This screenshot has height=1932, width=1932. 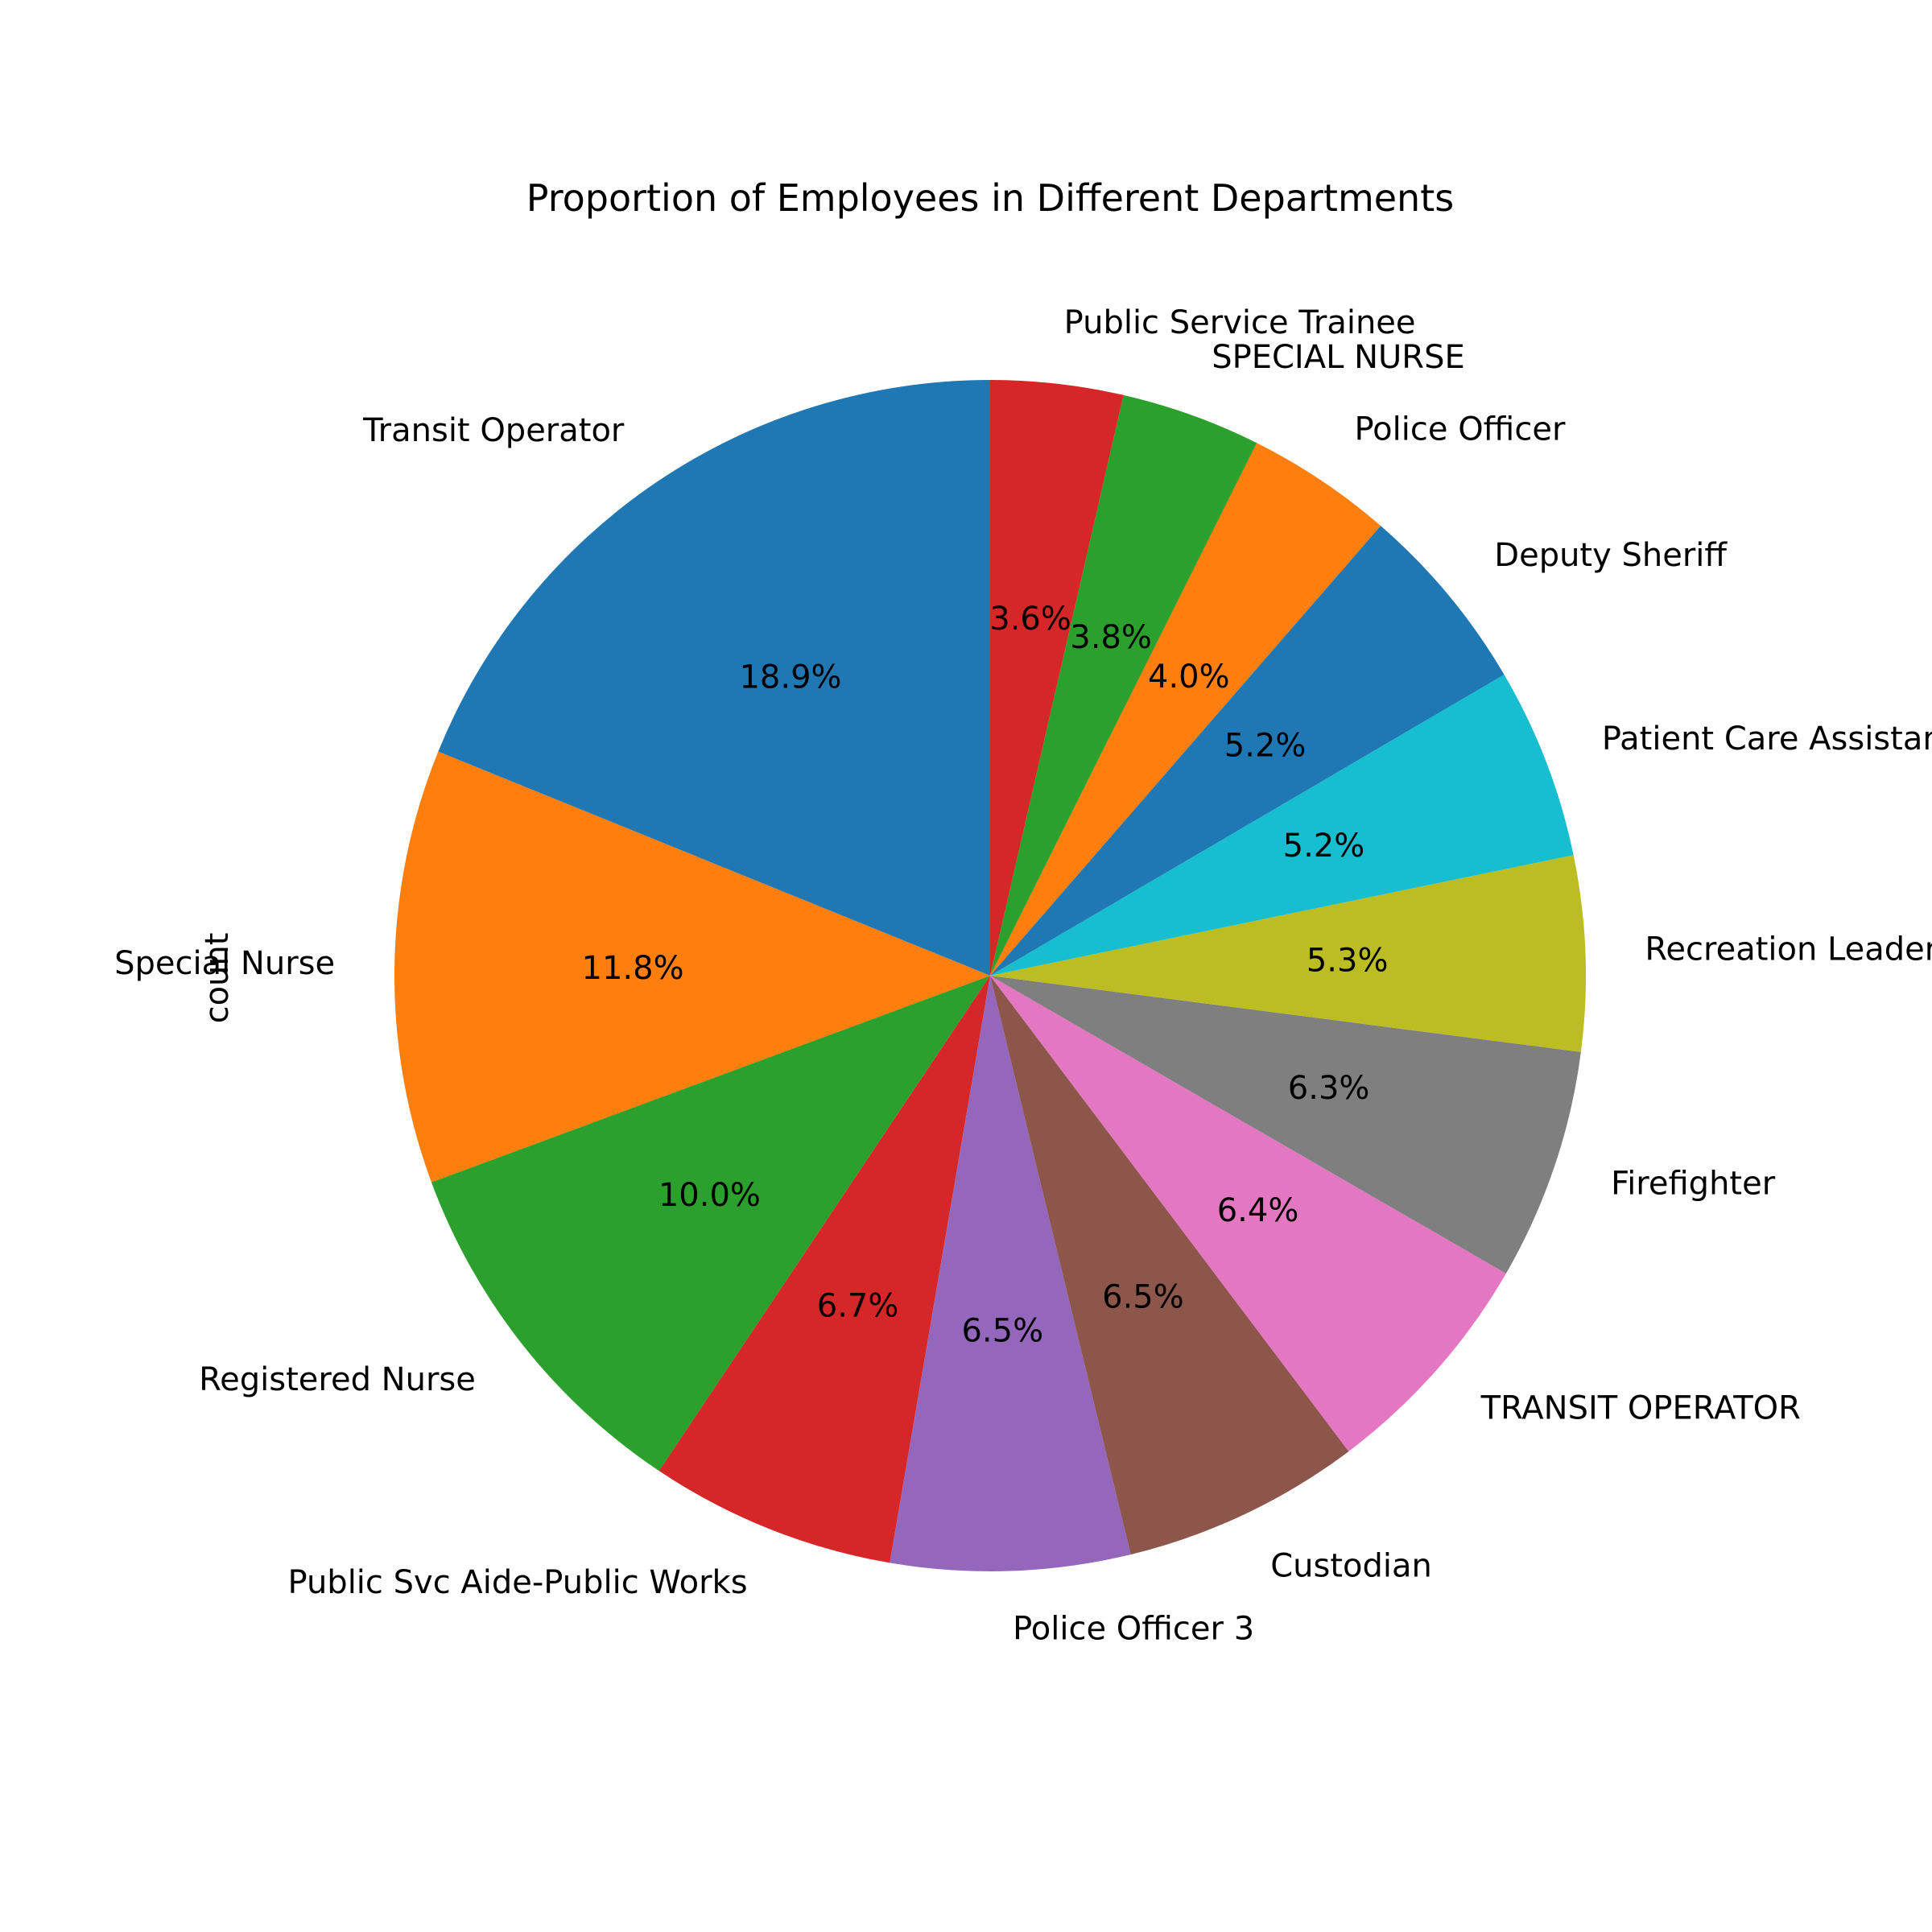 I want to click on slice-percent-public-service-trainee: 3.6%, so click(x=1030, y=619).